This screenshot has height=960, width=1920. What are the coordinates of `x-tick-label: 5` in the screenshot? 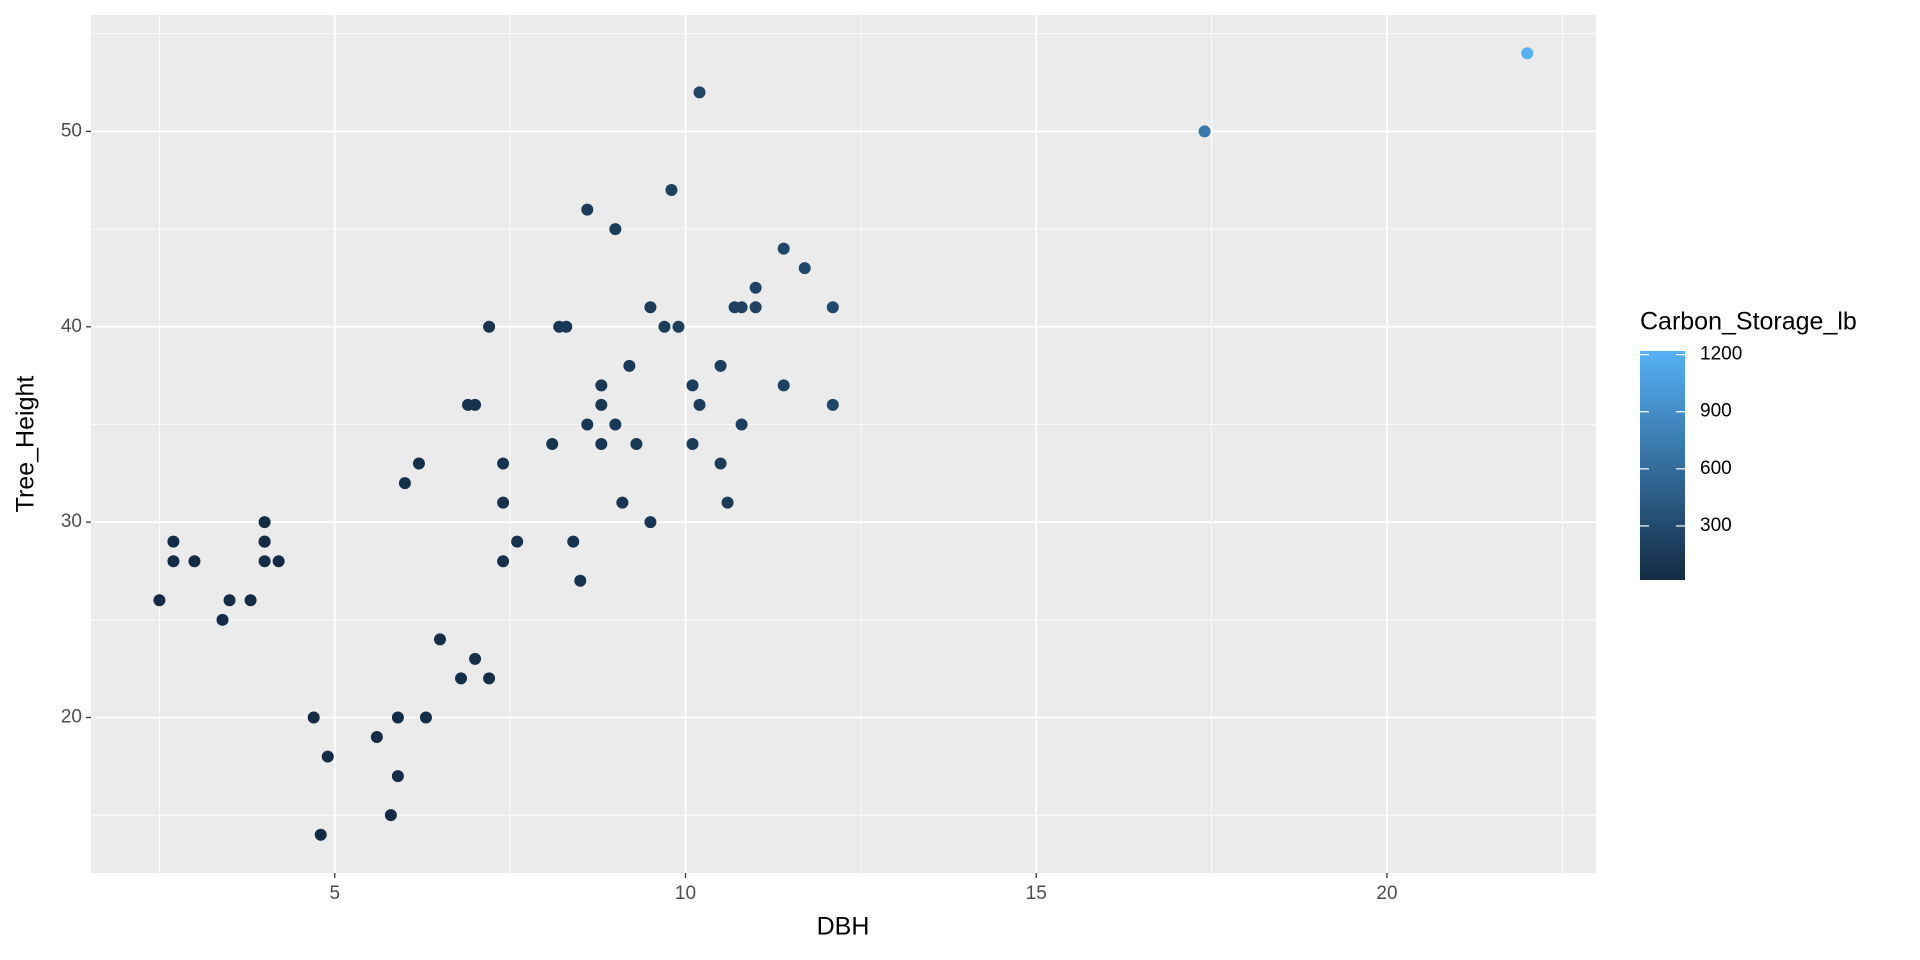 It's located at (334, 893).